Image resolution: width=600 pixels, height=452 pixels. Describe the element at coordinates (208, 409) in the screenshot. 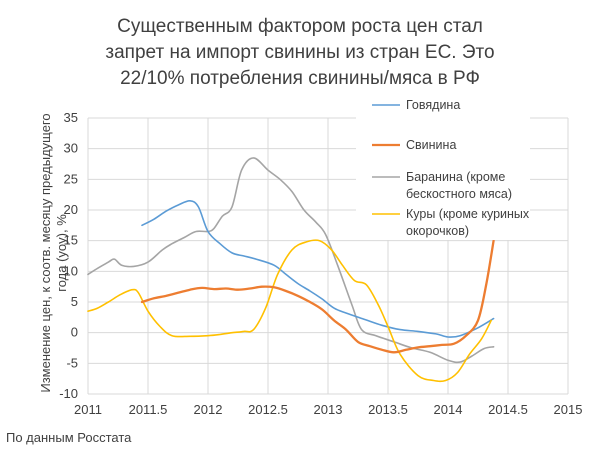

I see `x-tick-label: 2012` at that location.